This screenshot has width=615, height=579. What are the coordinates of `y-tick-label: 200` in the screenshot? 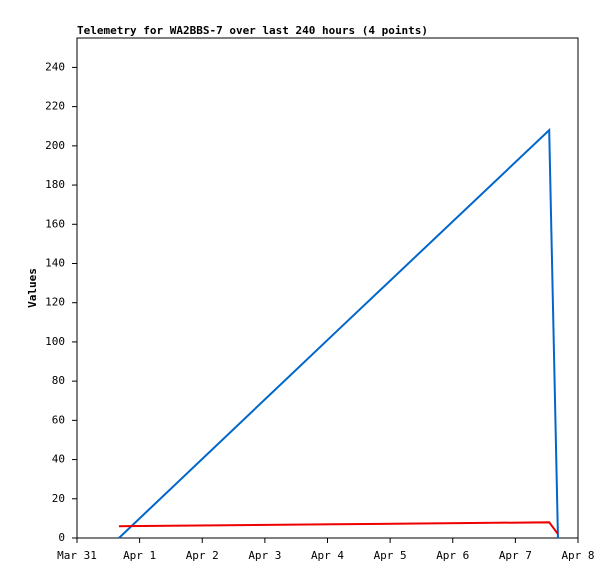 It's located at (55, 145).